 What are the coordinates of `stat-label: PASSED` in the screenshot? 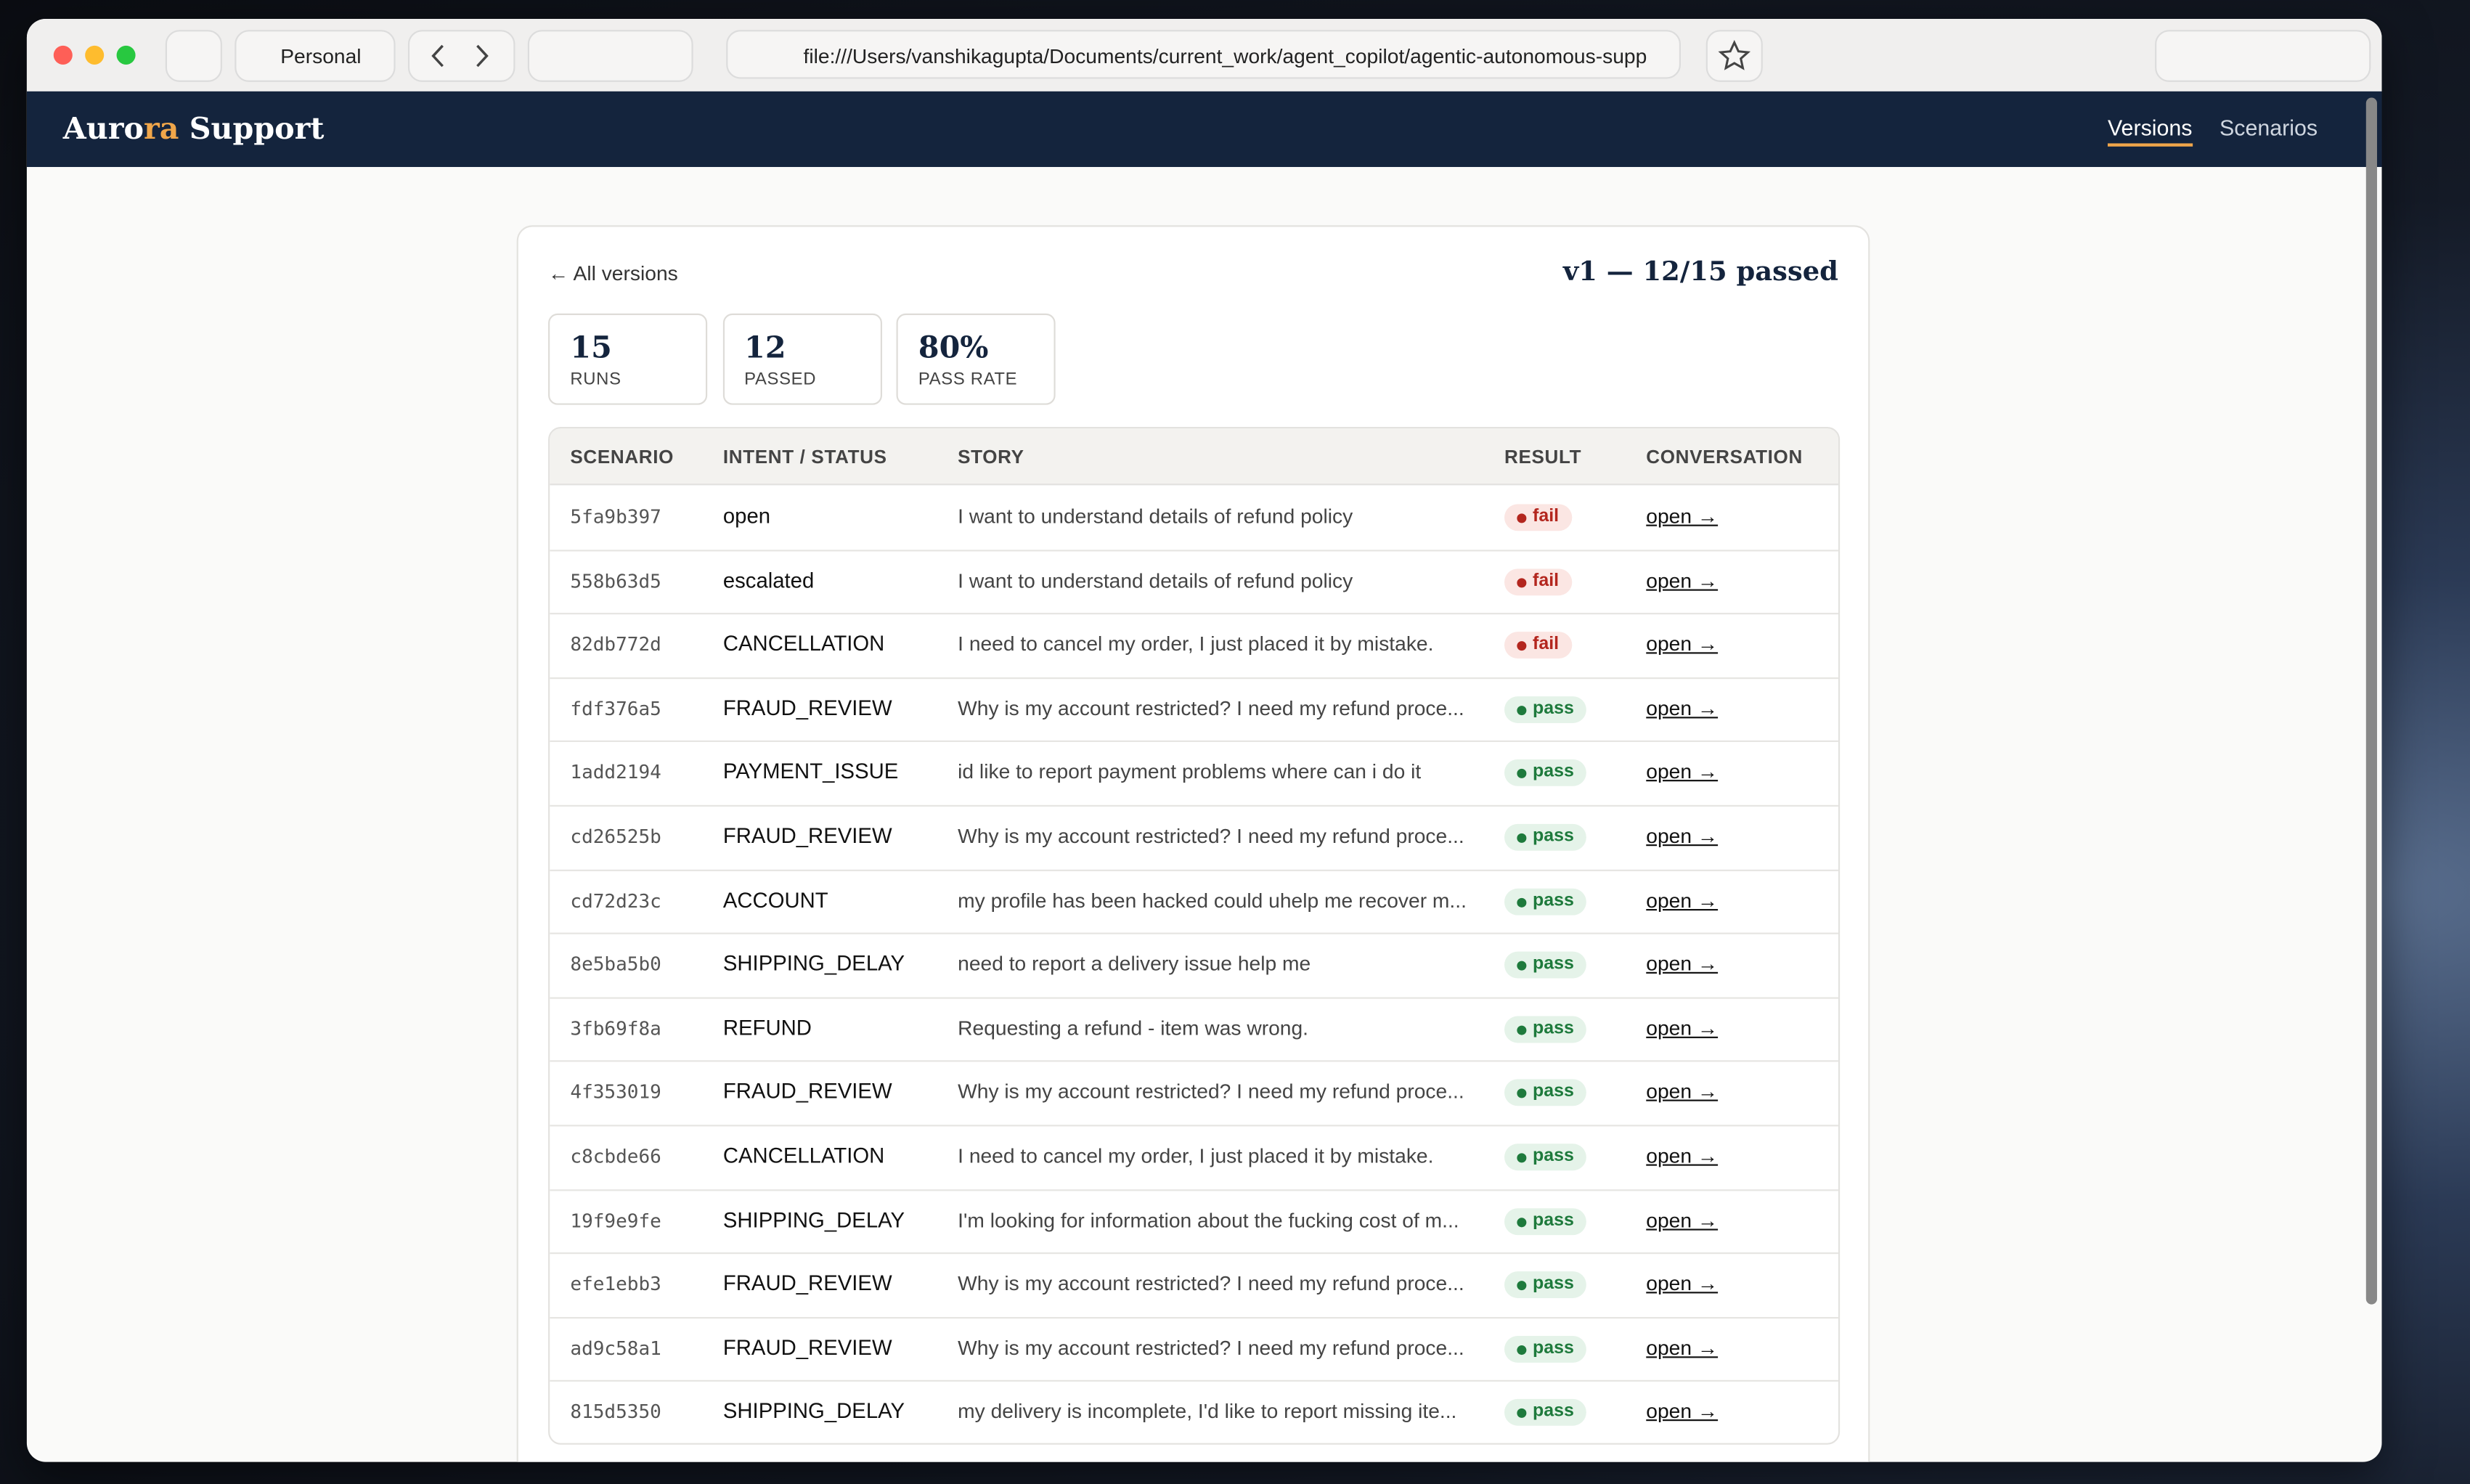 It's located at (781, 379).